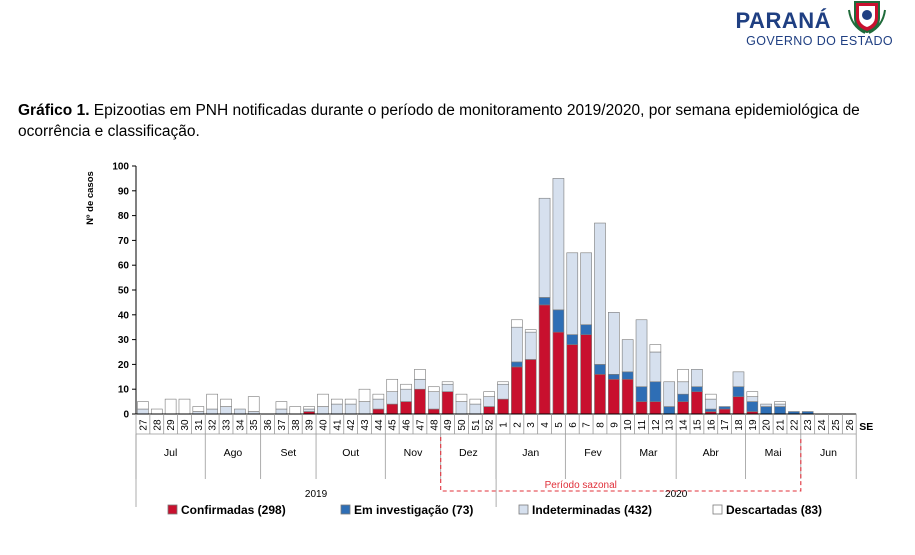  I want to click on week-label: 11, so click(642, 424).